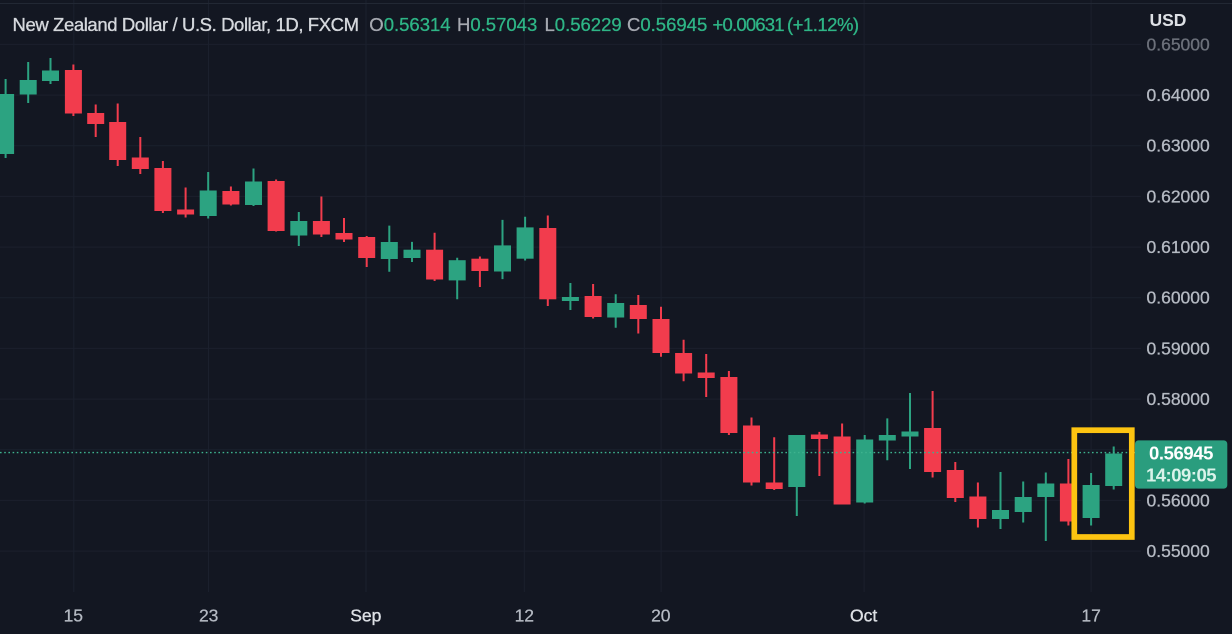  What do you see at coordinates (1179, 298) in the screenshot?
I see `svg-text: 0.60000` at bounding box center [1179, 298].